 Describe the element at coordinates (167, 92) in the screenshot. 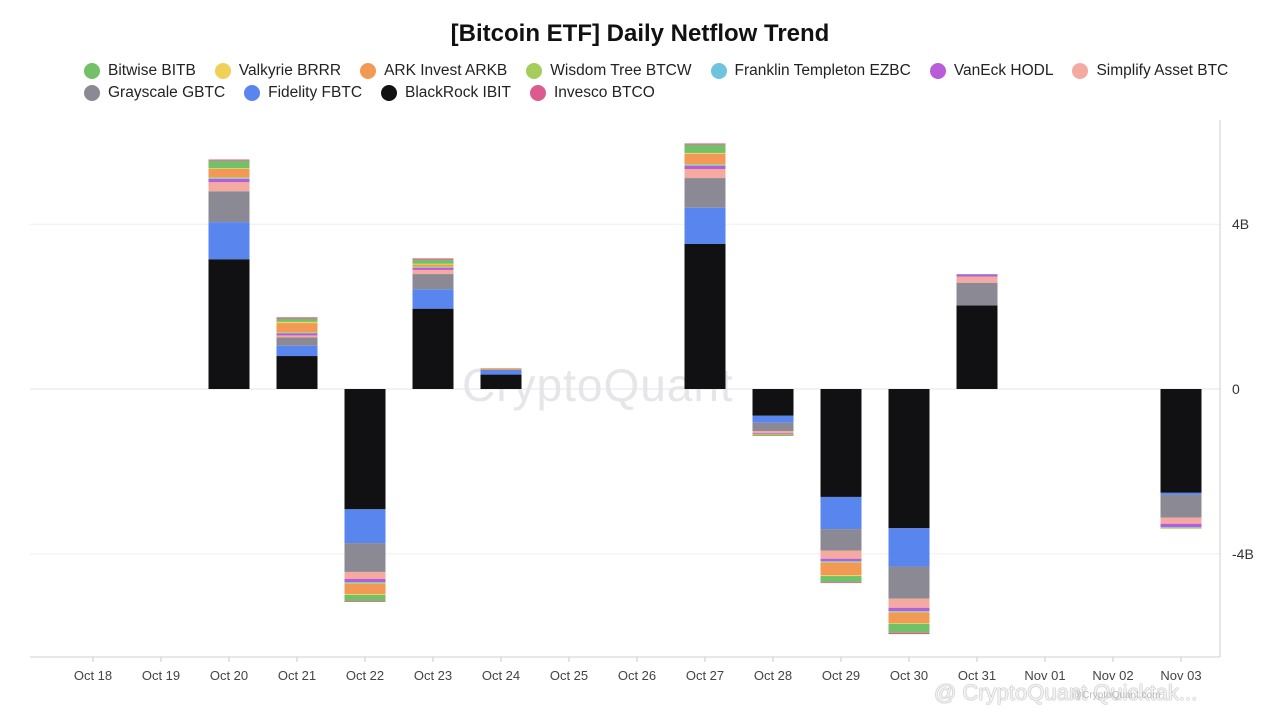

I see `legend-label: Grayscale GBTC` at that location.